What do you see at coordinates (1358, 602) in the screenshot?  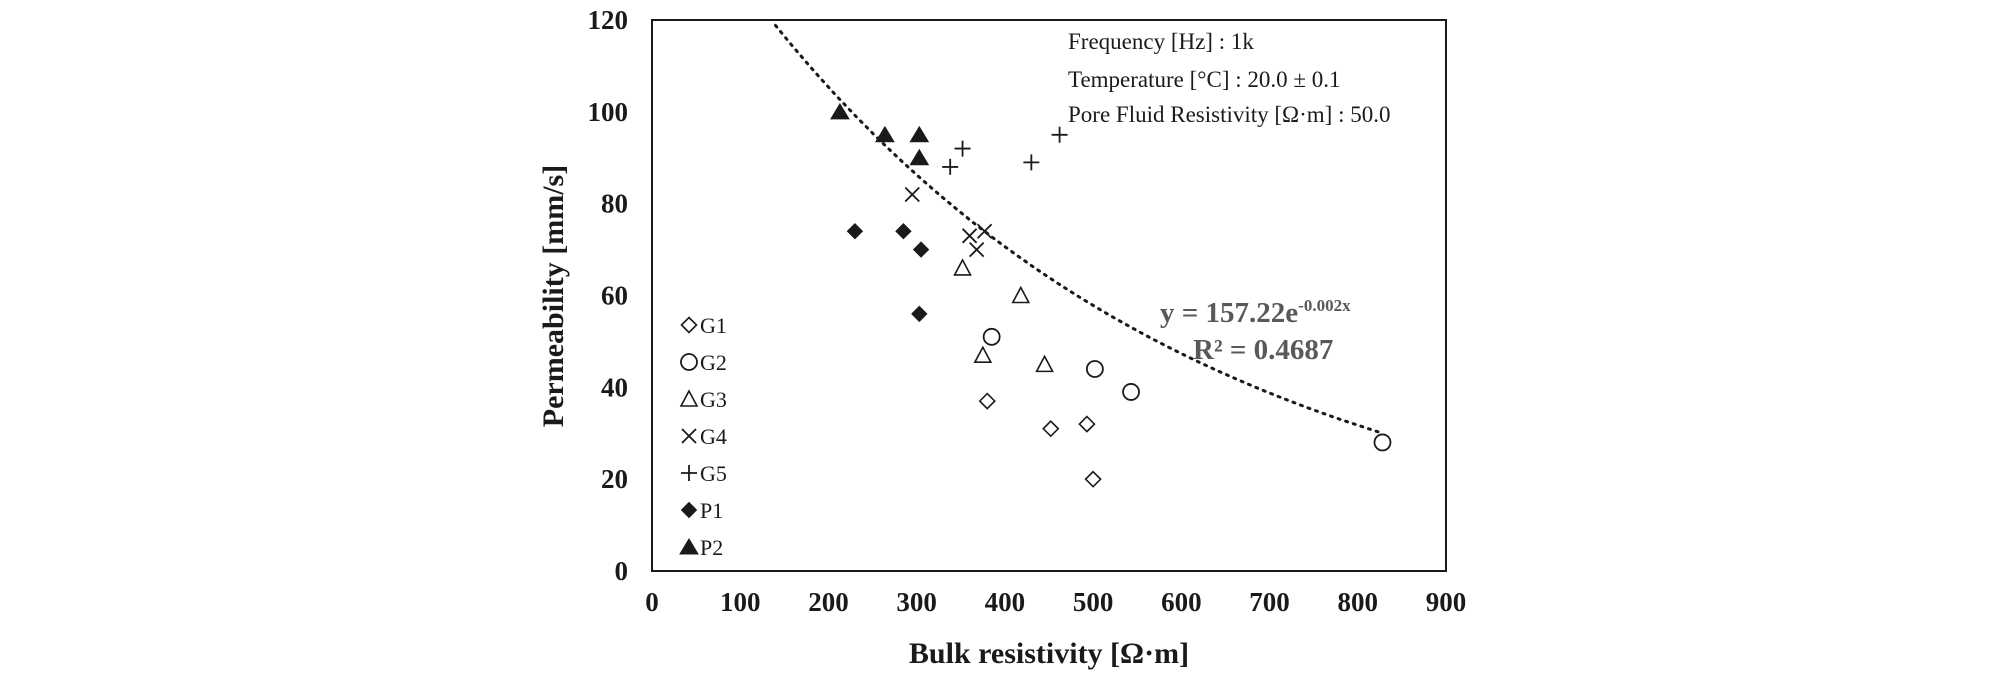 I see `x-tick-label: 800` at bounding box center [1358, 602].